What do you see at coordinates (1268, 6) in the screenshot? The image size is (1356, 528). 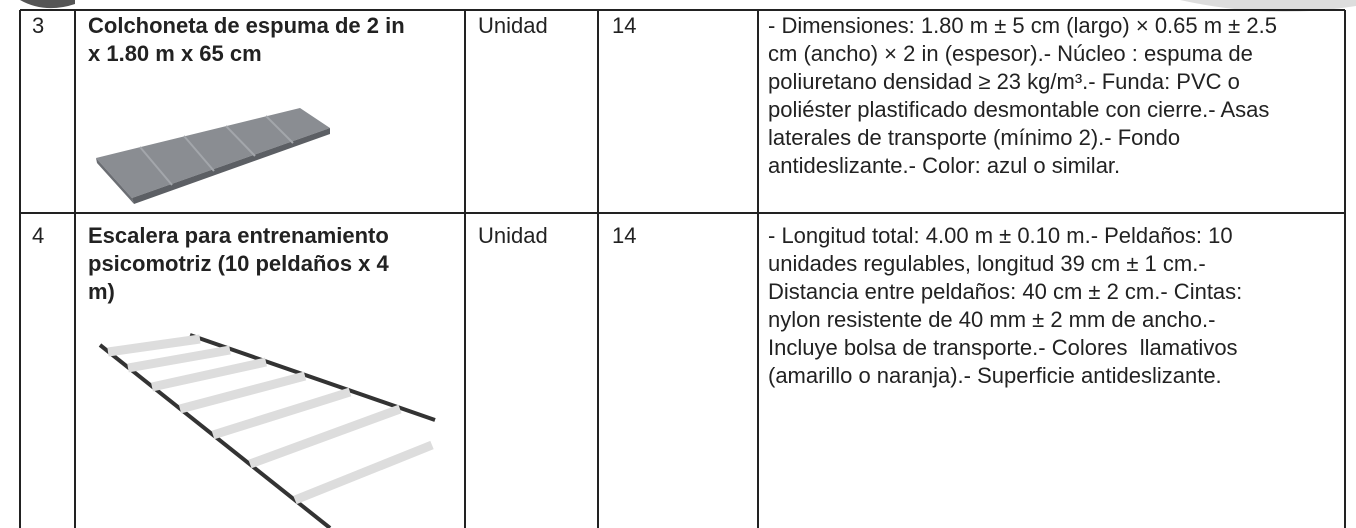 I see `scan-shade` at bounding box center [1268, 6].